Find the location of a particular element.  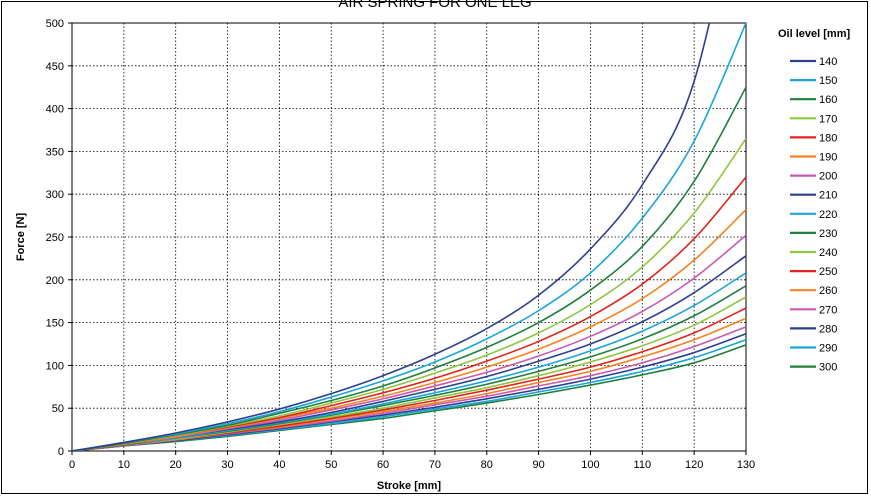

y-tick-label: 50 is located at coordinates (58, 409).